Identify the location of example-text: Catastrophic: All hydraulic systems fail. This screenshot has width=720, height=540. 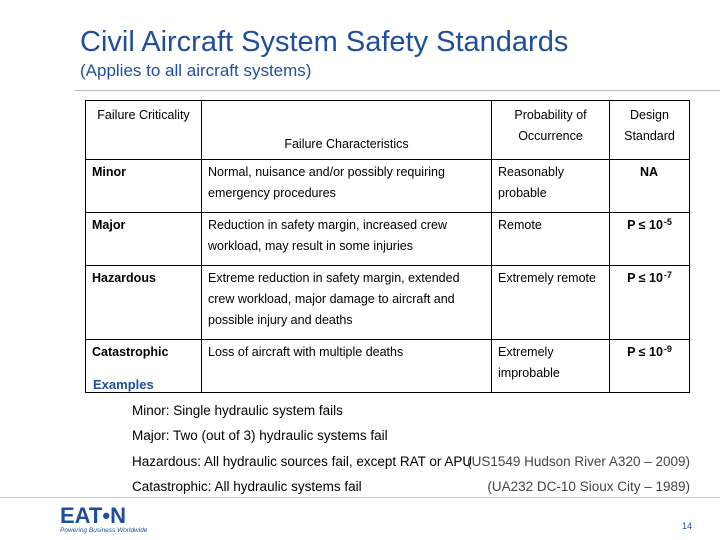
(247, 486).